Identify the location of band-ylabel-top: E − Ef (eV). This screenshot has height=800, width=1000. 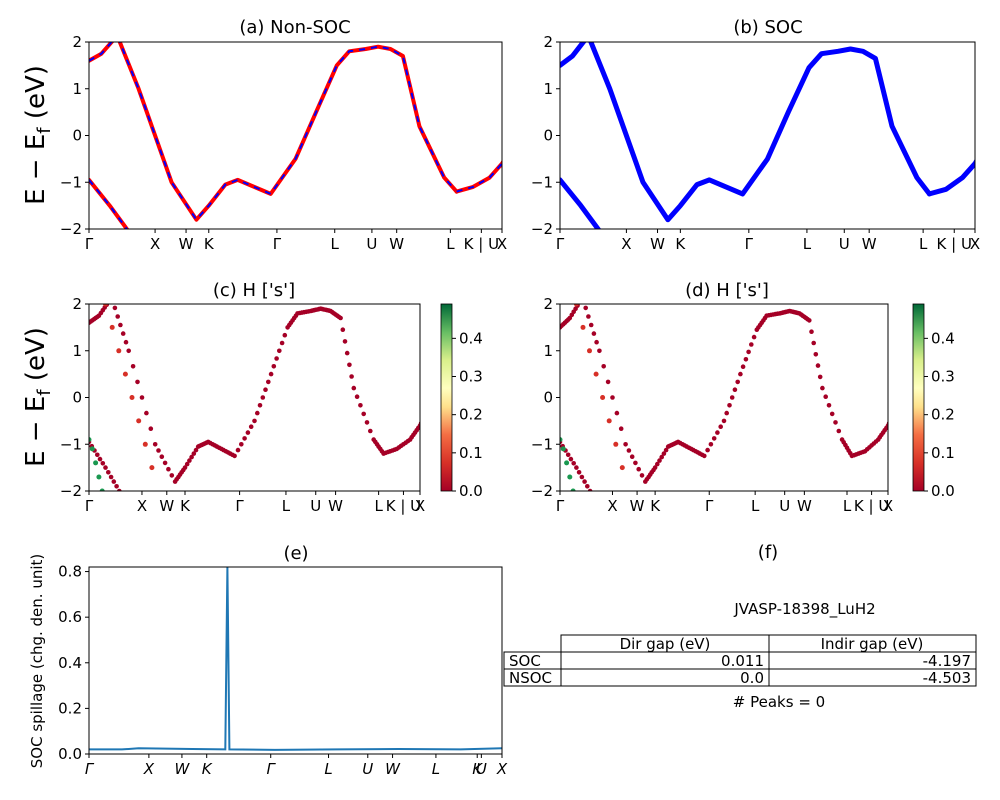
(38, 135).